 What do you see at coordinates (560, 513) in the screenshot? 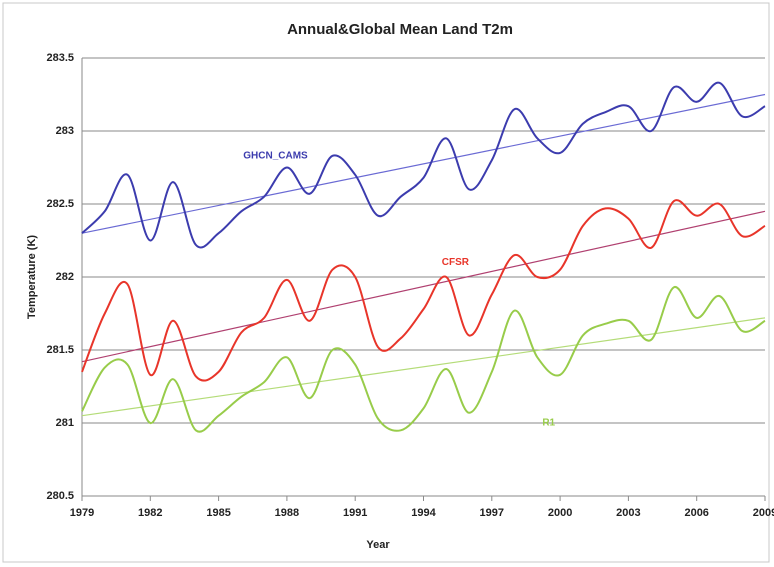
I see `x-tick-label: 2000` at bounding box center [560, 513].